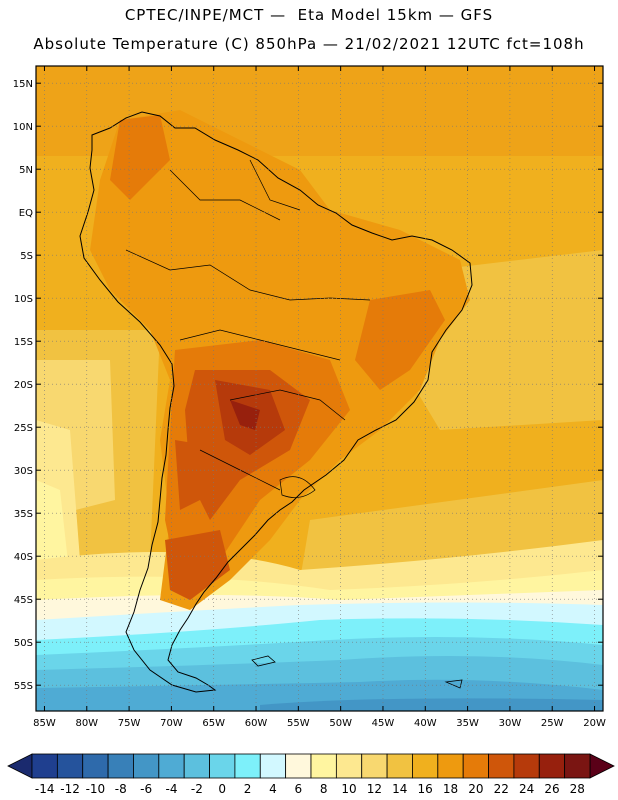 This screenshot has width=618, height=800. What do you see at coordinates (146, 789) in the screenshot?
I see `colorbar-label: -6` at bounding box center [146, 789].